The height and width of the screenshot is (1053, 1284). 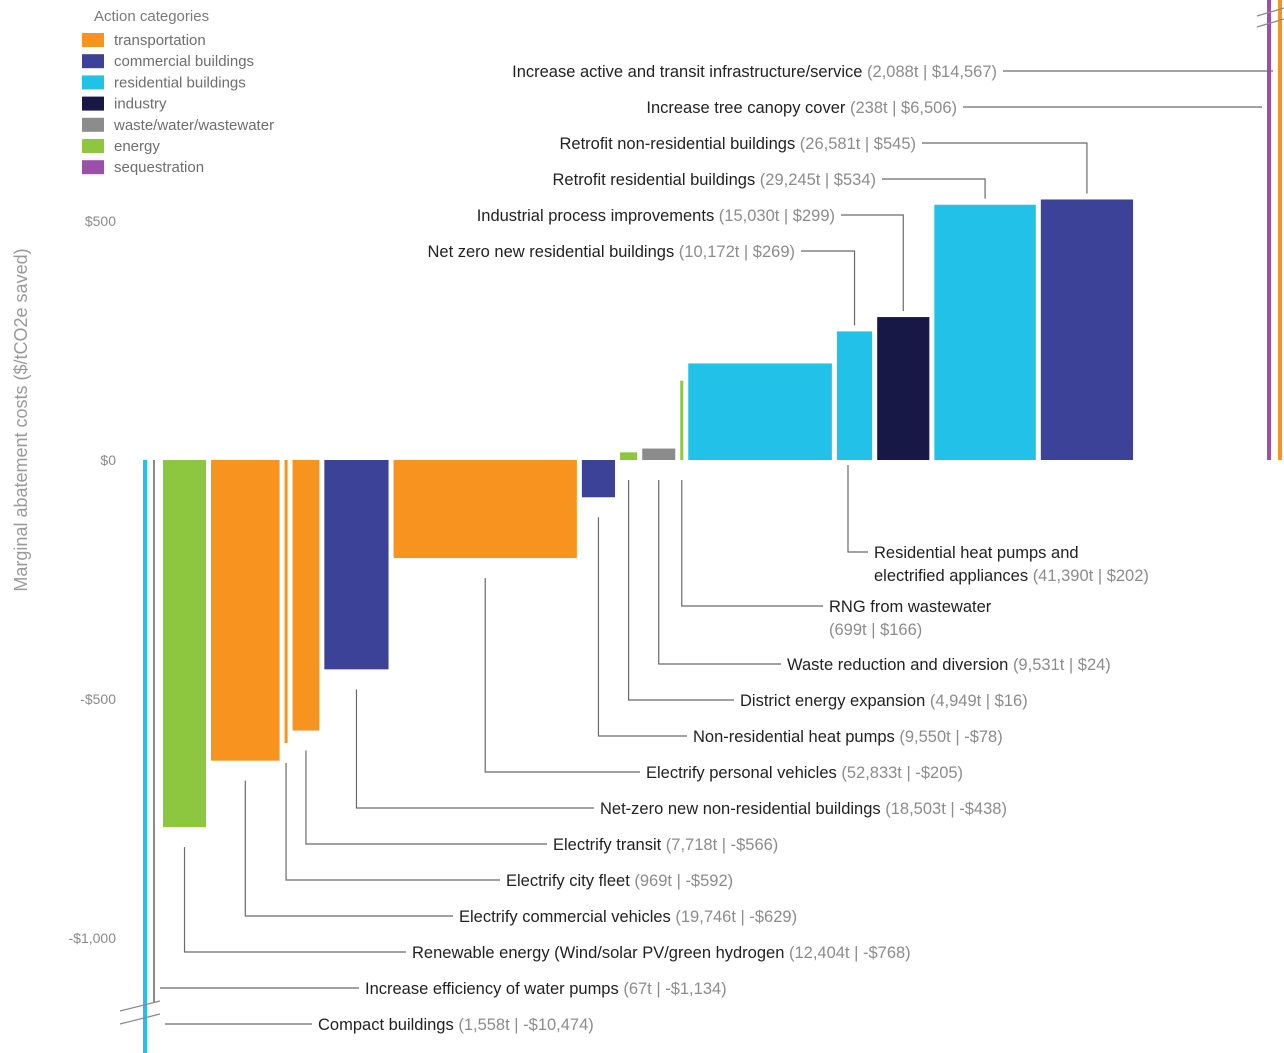 I want to click on y-tick-label: -$500, so click(x=98, y=699).